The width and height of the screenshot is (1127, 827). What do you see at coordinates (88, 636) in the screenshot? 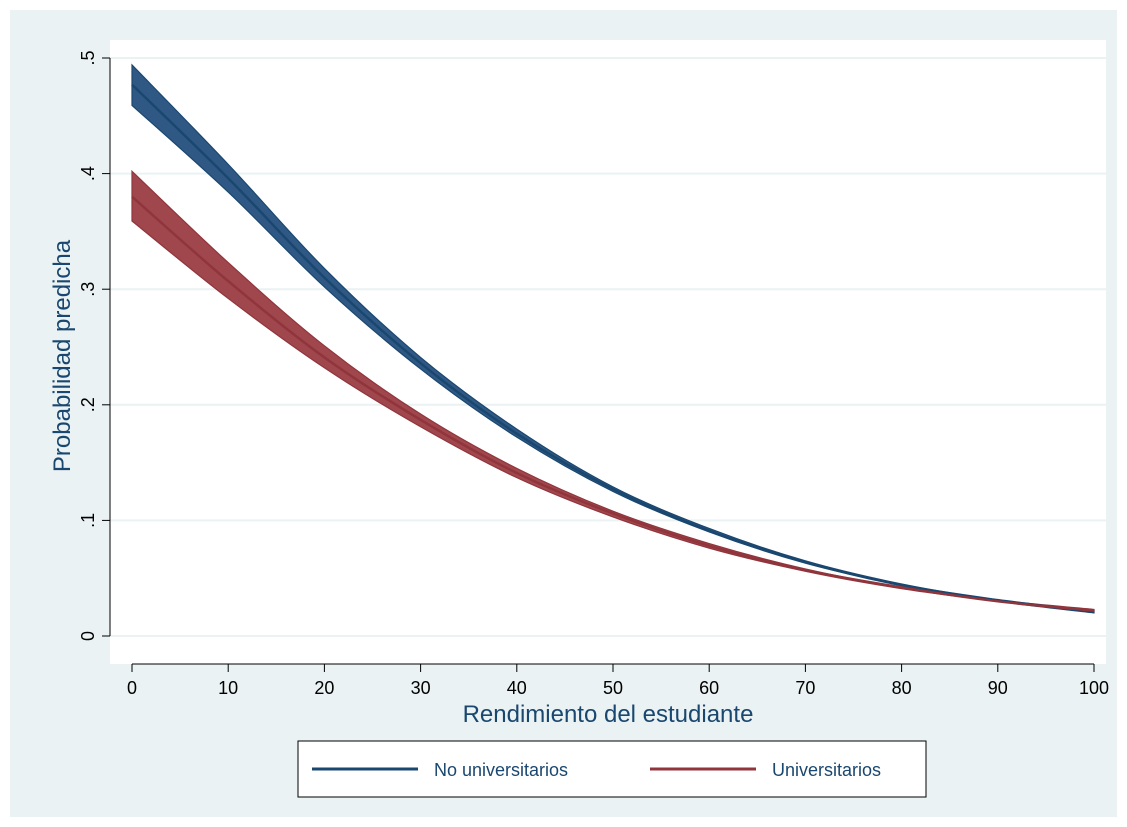
I see `y-tick-label-0: 0` at bounding box center [88, 636].